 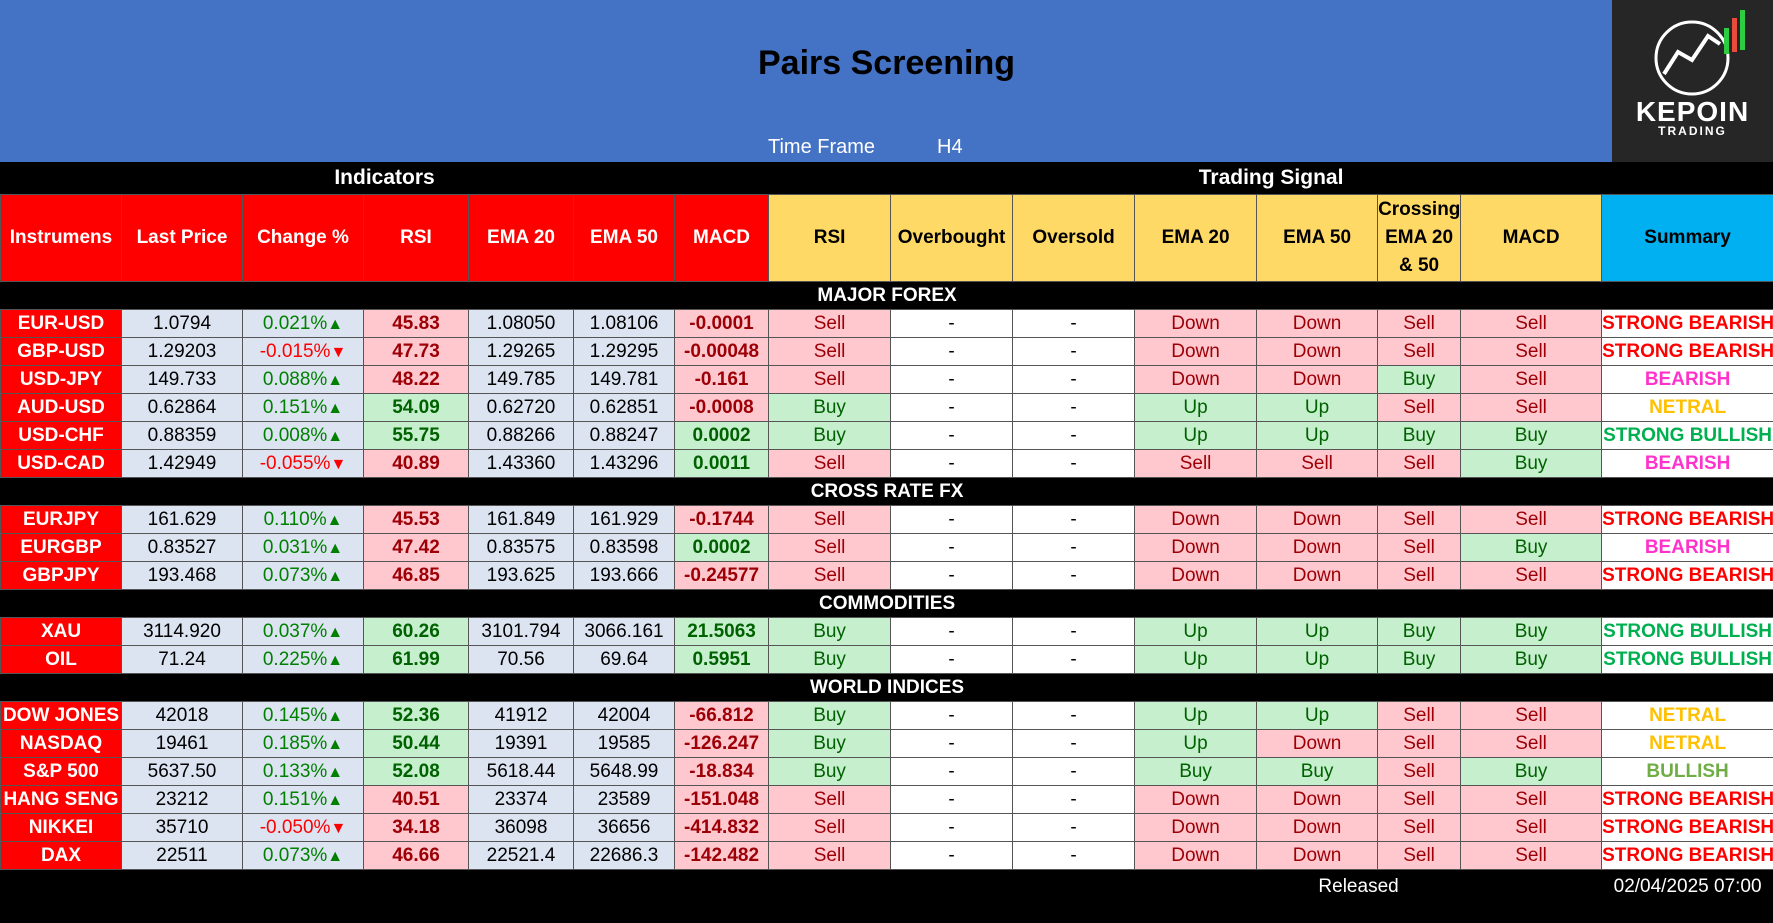 I want to click on cell: 19391, so click(x=521, y=743).